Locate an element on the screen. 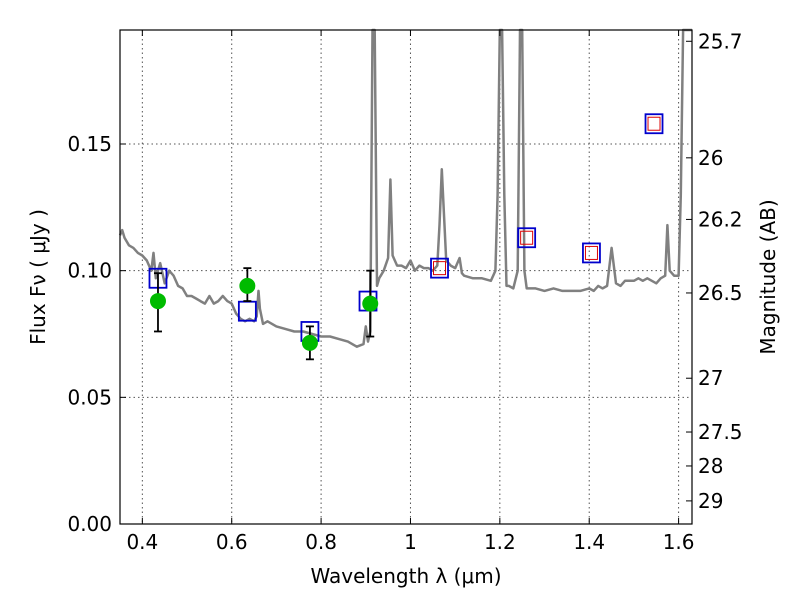 The width and height of the screenshot is (800, 600). x-tick-label: 1 is located at coordinates (410, 542).